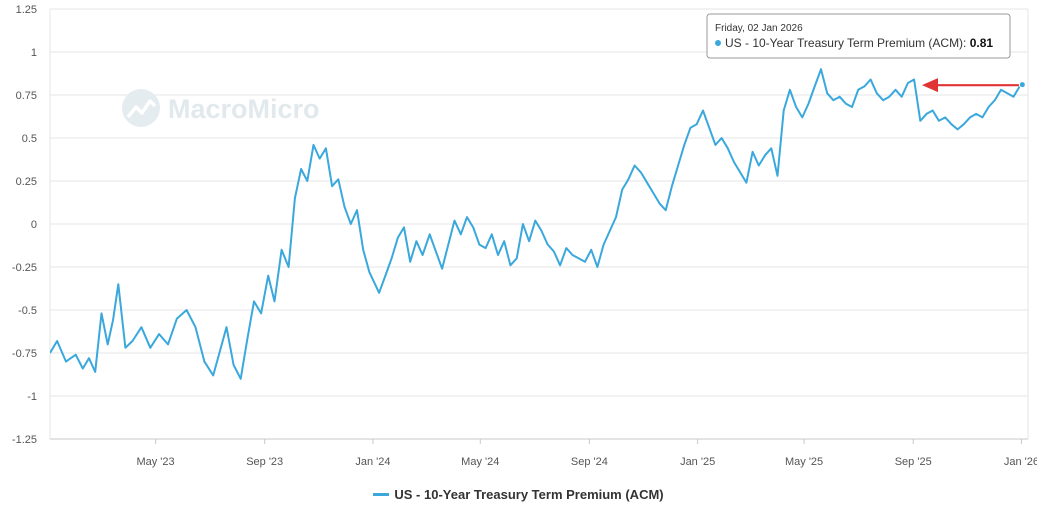  Describe the element at coordinates (589, 462) in the screenshot. I see `x-tick-label: Sep '24` at that location.